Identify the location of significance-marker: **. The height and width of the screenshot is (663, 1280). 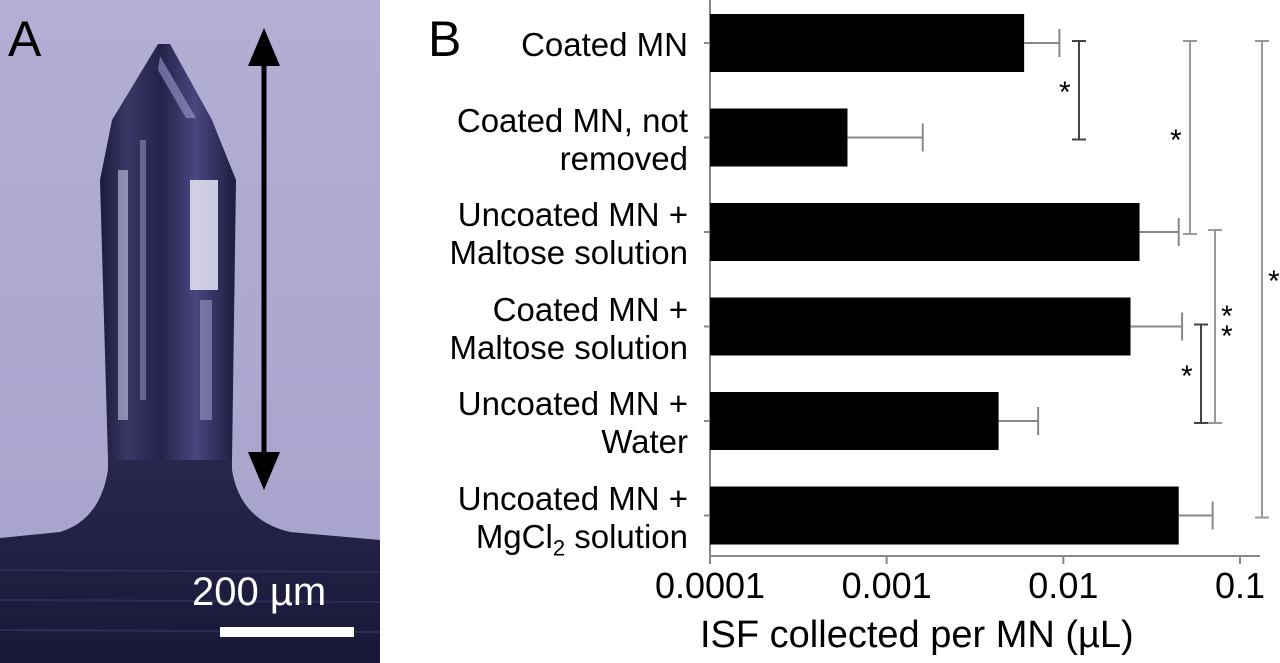
(1227, 326).